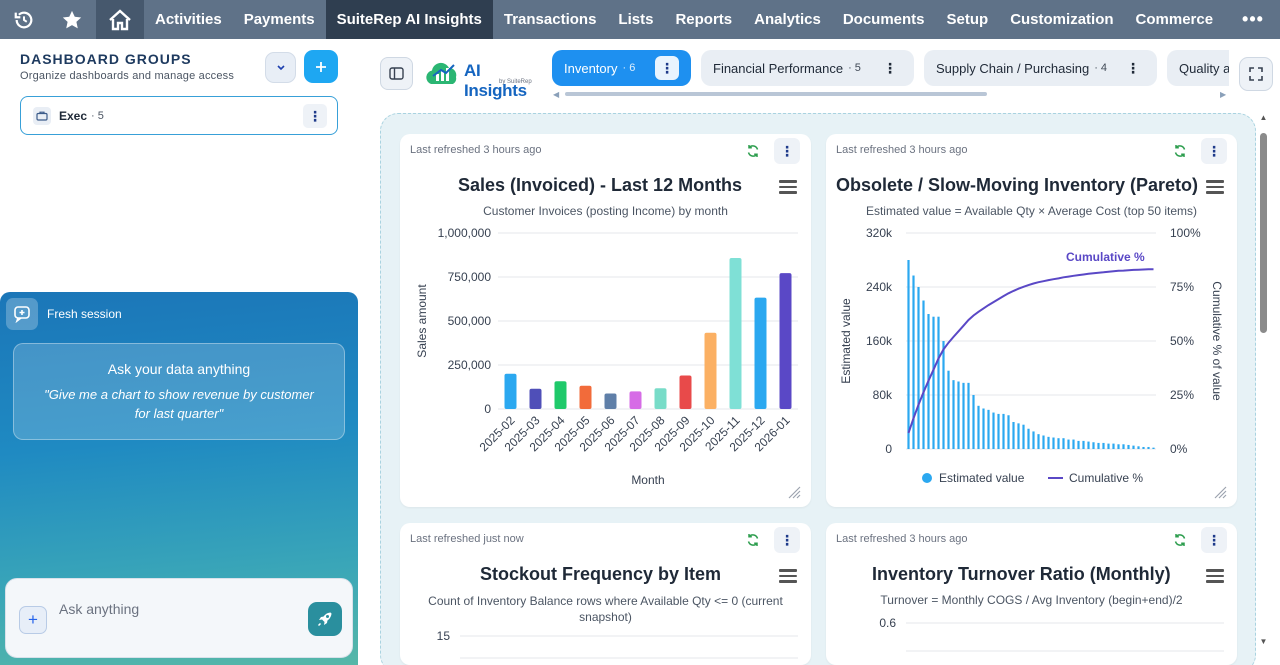 The image size is (1280, 665). What do you see at coordinates (1263, 233) in the screenshot?
I see `scrollbar-thumb` at bounding box center [1263, 233].